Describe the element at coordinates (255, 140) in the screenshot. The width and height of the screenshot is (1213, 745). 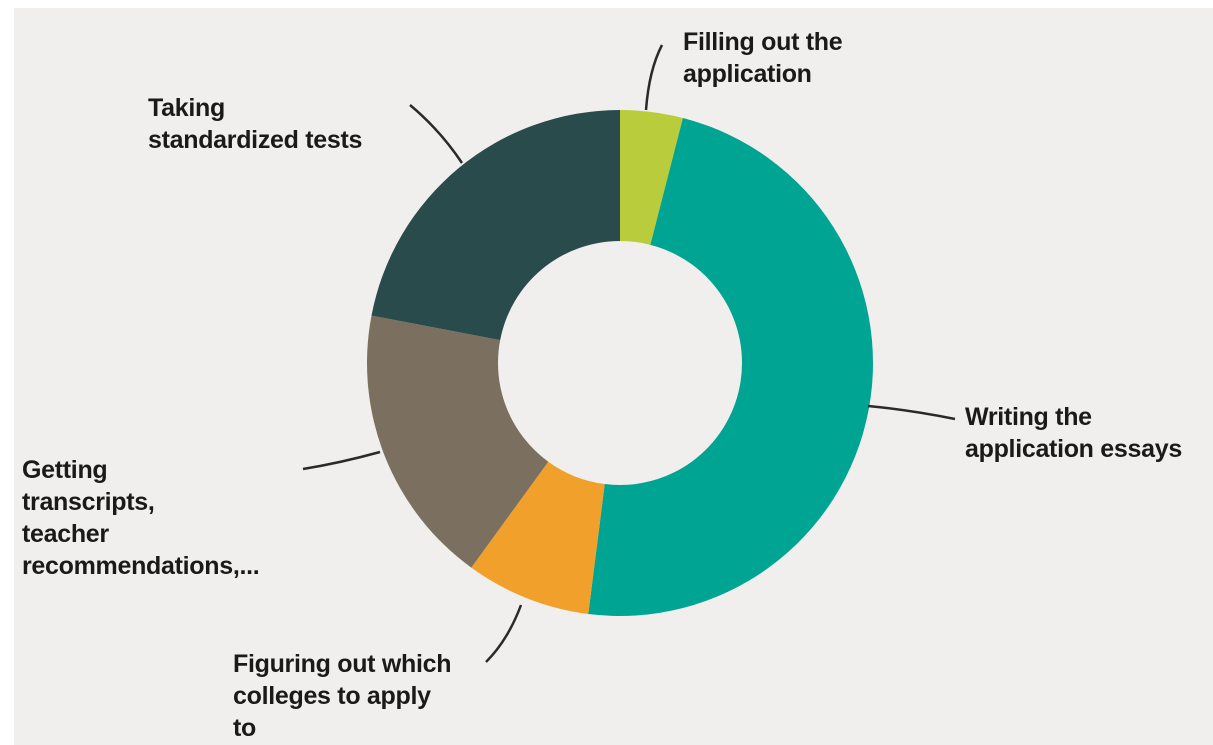
I see `slice-label-line: standardized tests` at that location.